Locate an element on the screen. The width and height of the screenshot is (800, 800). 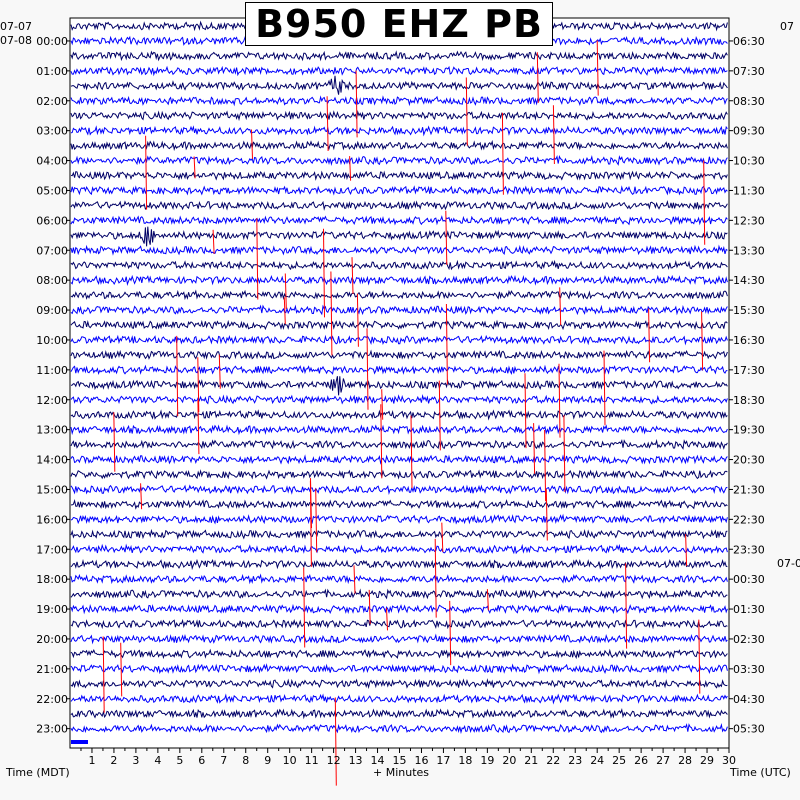
right-hour-label: 05:30 is located at coordinates (749, 729).